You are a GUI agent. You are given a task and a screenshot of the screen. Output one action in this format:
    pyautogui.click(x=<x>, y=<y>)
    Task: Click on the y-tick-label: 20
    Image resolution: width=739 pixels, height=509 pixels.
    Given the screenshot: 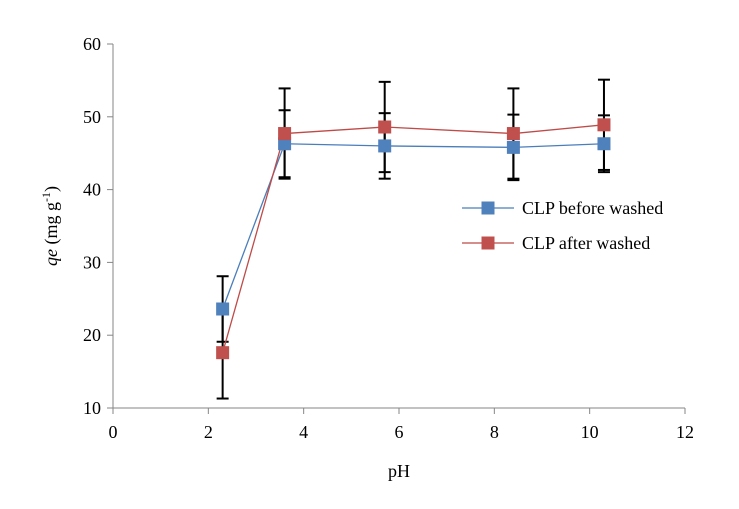 What is the action you would take?
    pyautogui.click(x=92, y=335)
    